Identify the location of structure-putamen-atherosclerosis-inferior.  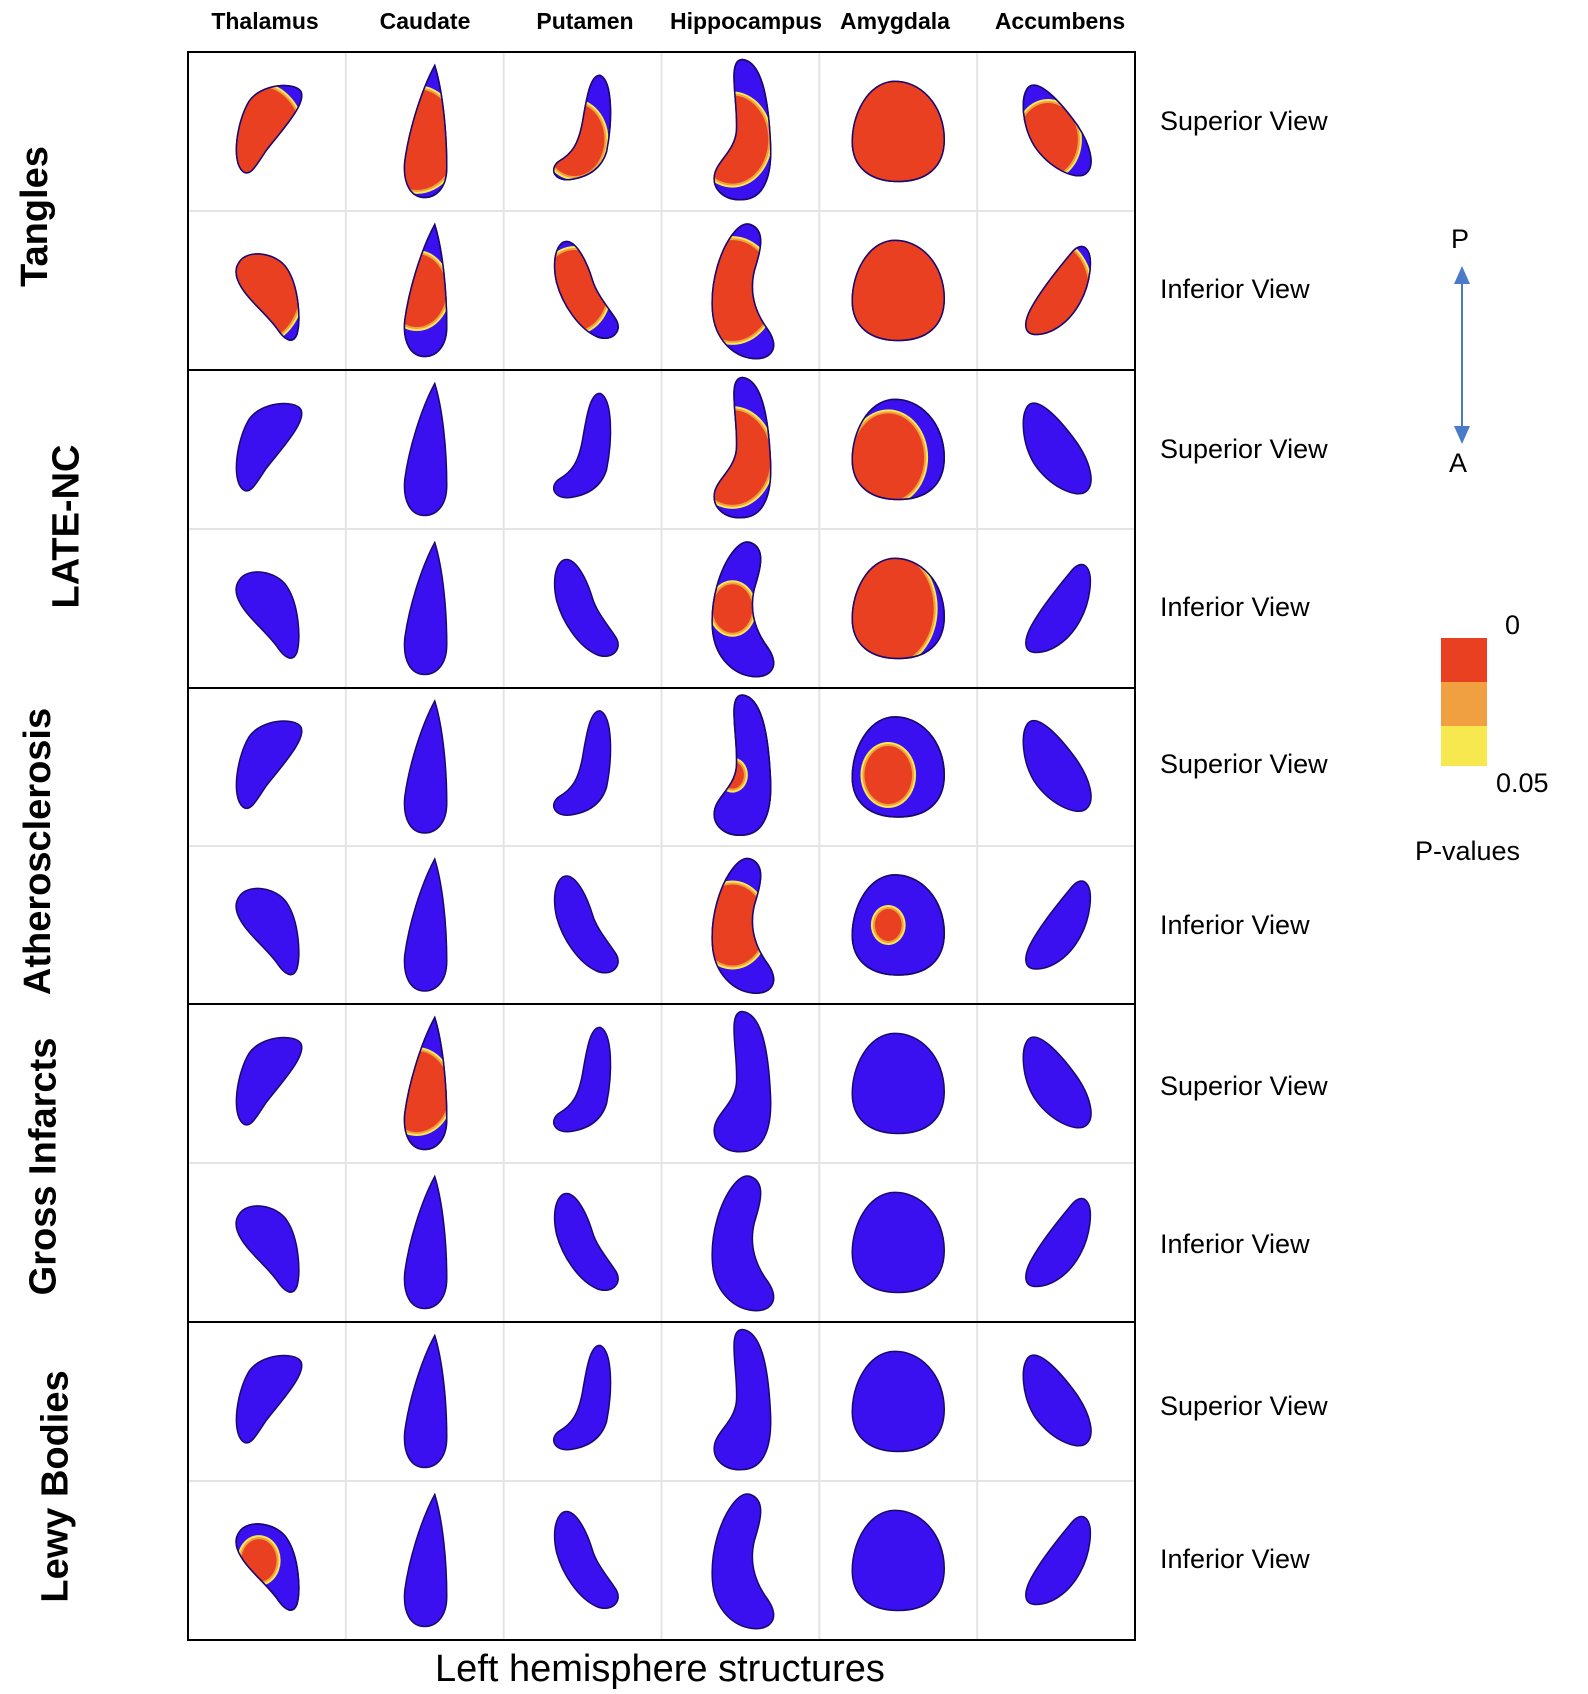
(586, 924).